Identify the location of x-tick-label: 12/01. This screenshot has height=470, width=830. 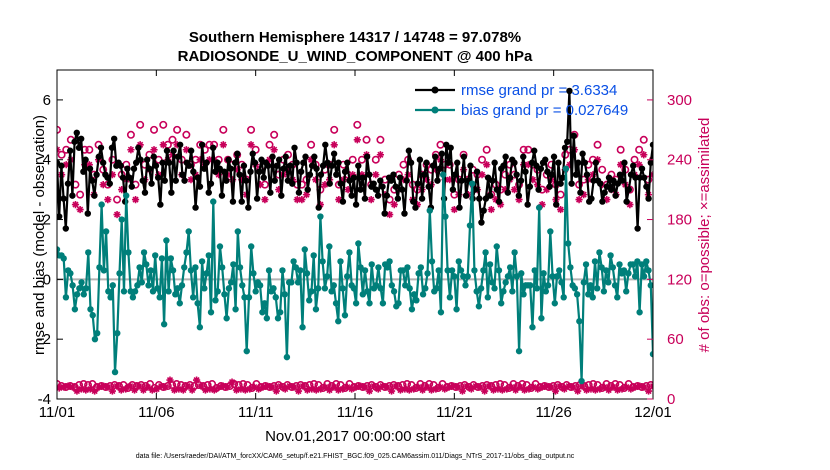
(653, 412).